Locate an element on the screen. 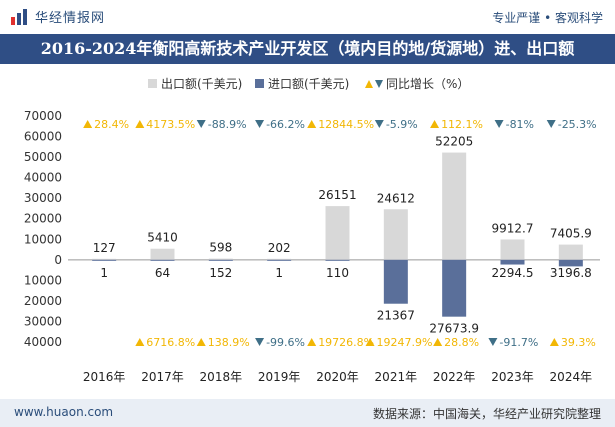  legend-export-swatch is located at coordinates (152, 83).